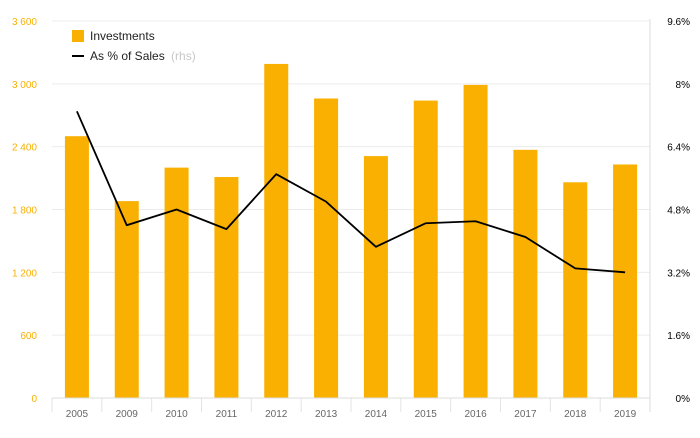 This screenshot has width=700, height=438. What do you see at coordinates (176, 414) in the screenshot?
I see `x-tick-label: 2010` at bounding box center [176, 414].